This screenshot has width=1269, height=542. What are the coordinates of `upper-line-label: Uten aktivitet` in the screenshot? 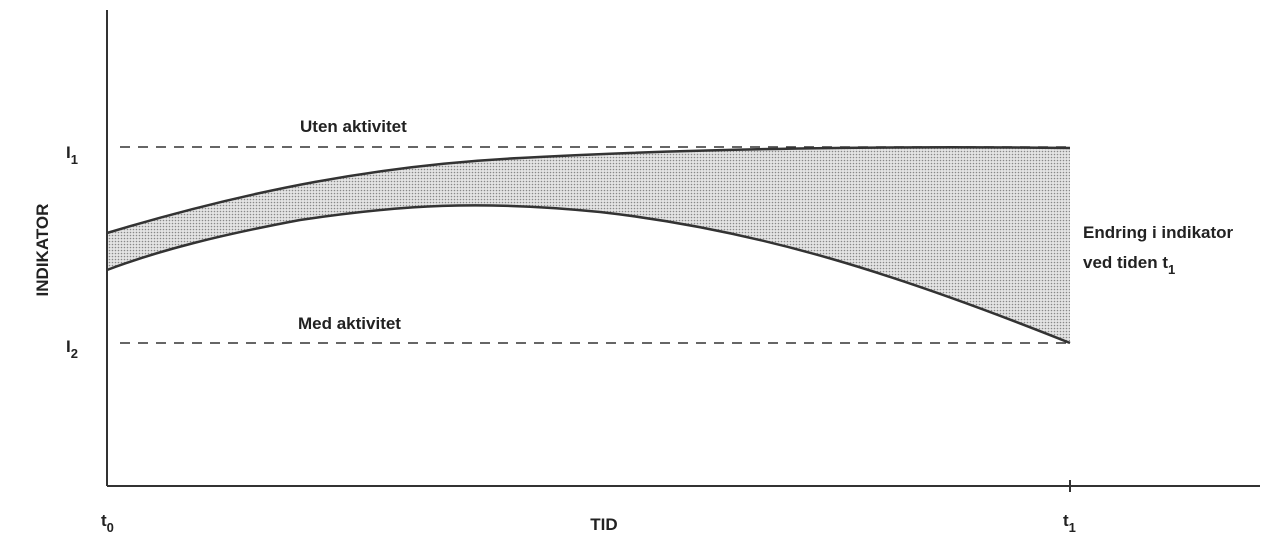 It's located at (353, 126).